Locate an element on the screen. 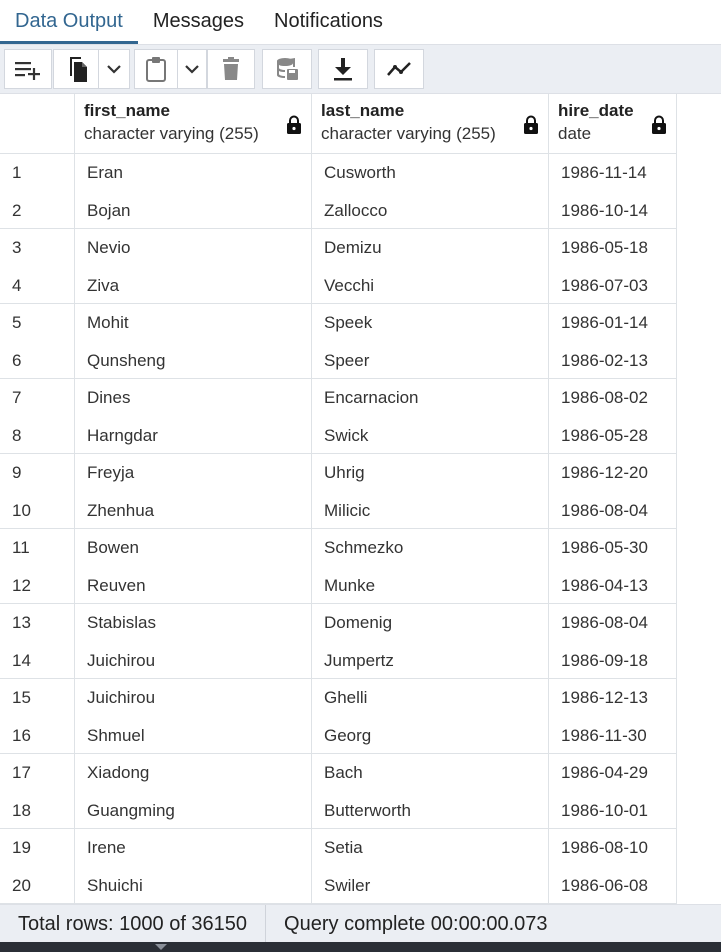  hire-date-cell: 1986-05-18 is located at coordinates (613, 248).